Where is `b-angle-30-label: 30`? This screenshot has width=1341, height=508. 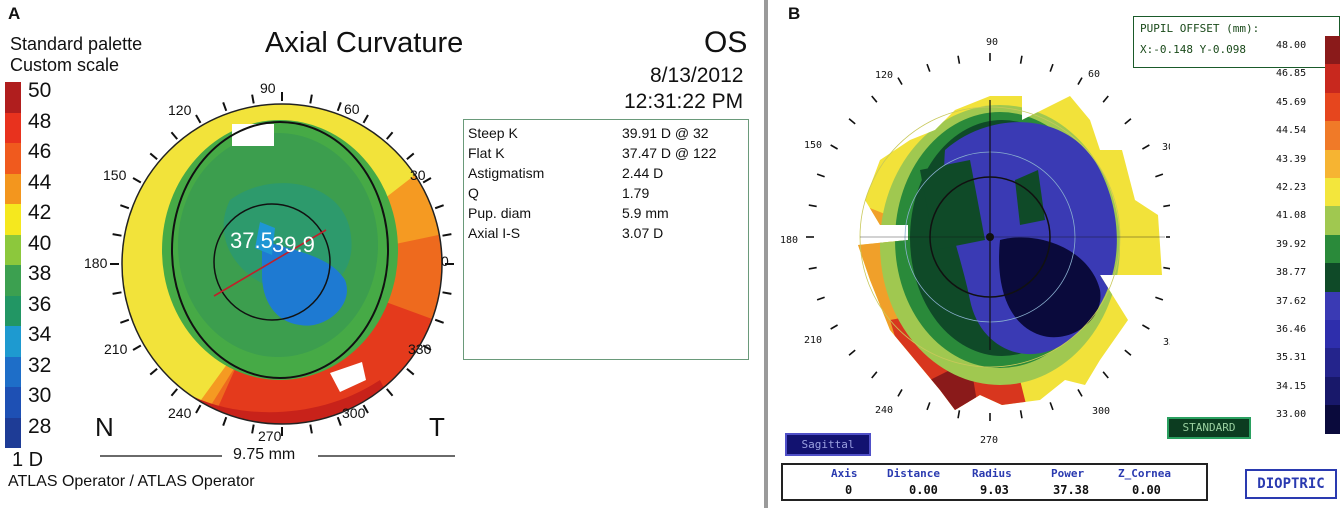 b-angle-30-label: 30 is located at coordinates (1166, 147).